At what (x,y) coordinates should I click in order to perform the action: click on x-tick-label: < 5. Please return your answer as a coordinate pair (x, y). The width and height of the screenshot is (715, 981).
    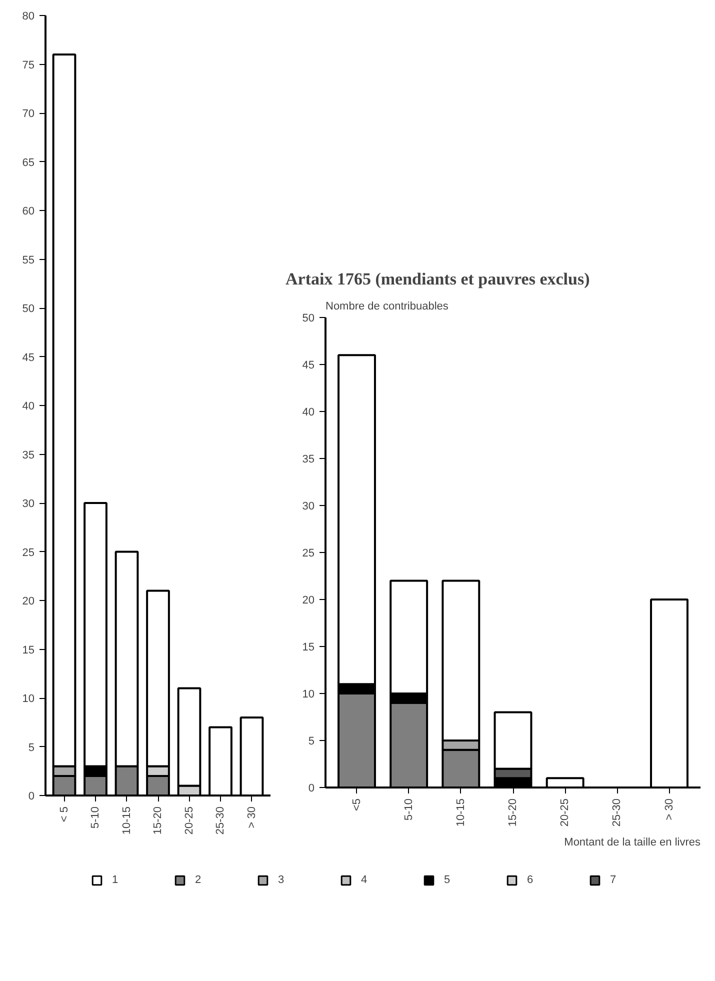
    Looking at the image, I should click on (64, 814).